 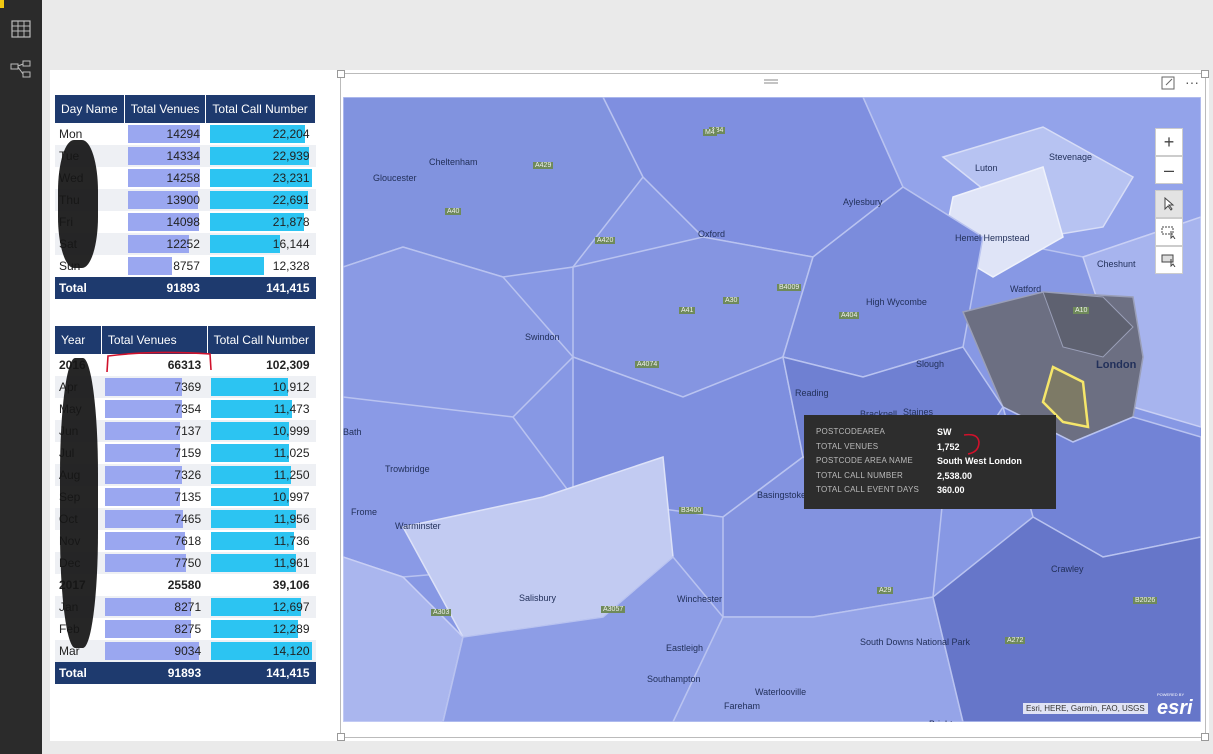 What do you see at coordinates (291, 497) in the screenshot?
I see `cell-value: 10,997` at bounding box center [291, 497].